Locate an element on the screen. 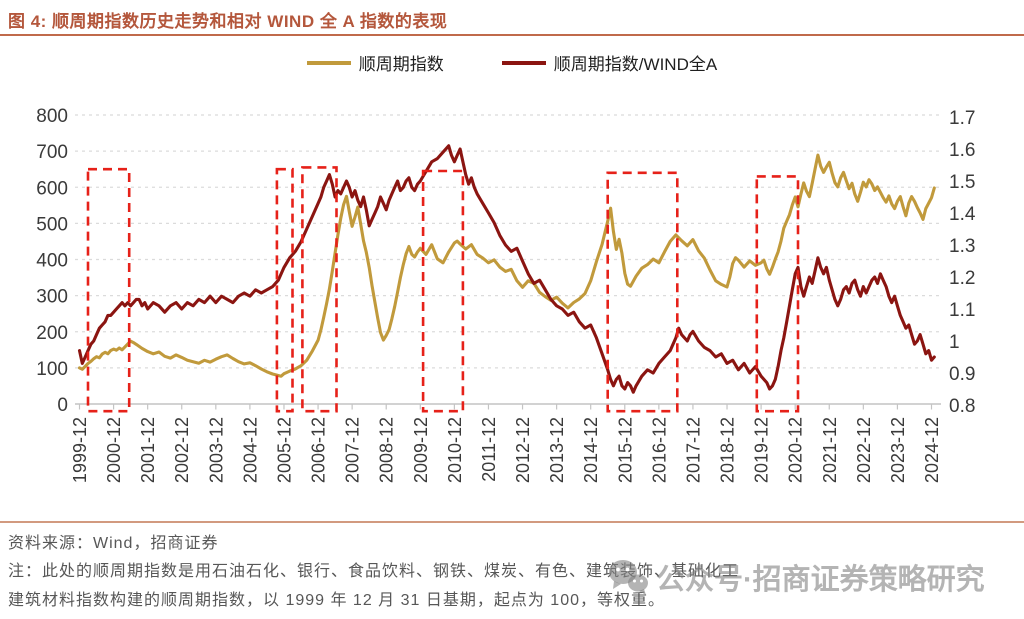 This screenshot has width=1024, height=619. legend-swatch-darkred is located at coordinates (523, 62).